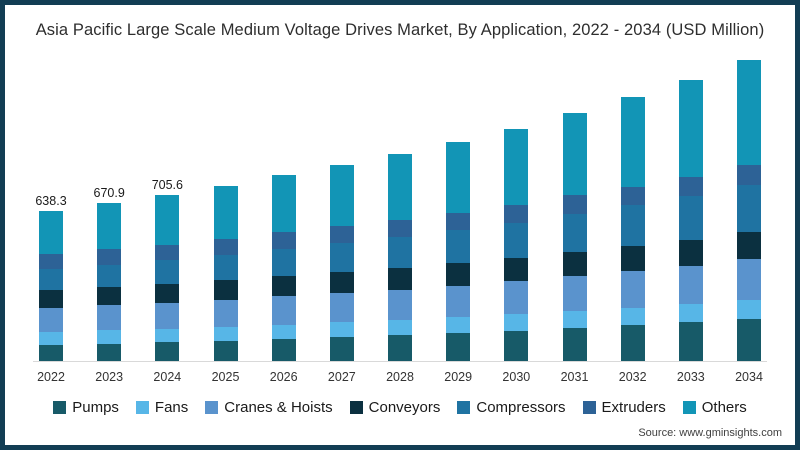 The height and width of the screenshot is (450, 800). What do you see at coordinates (225, 212) in the screenshot?
I see `bar-segment-others-2025` at bounding box center [225, 212].